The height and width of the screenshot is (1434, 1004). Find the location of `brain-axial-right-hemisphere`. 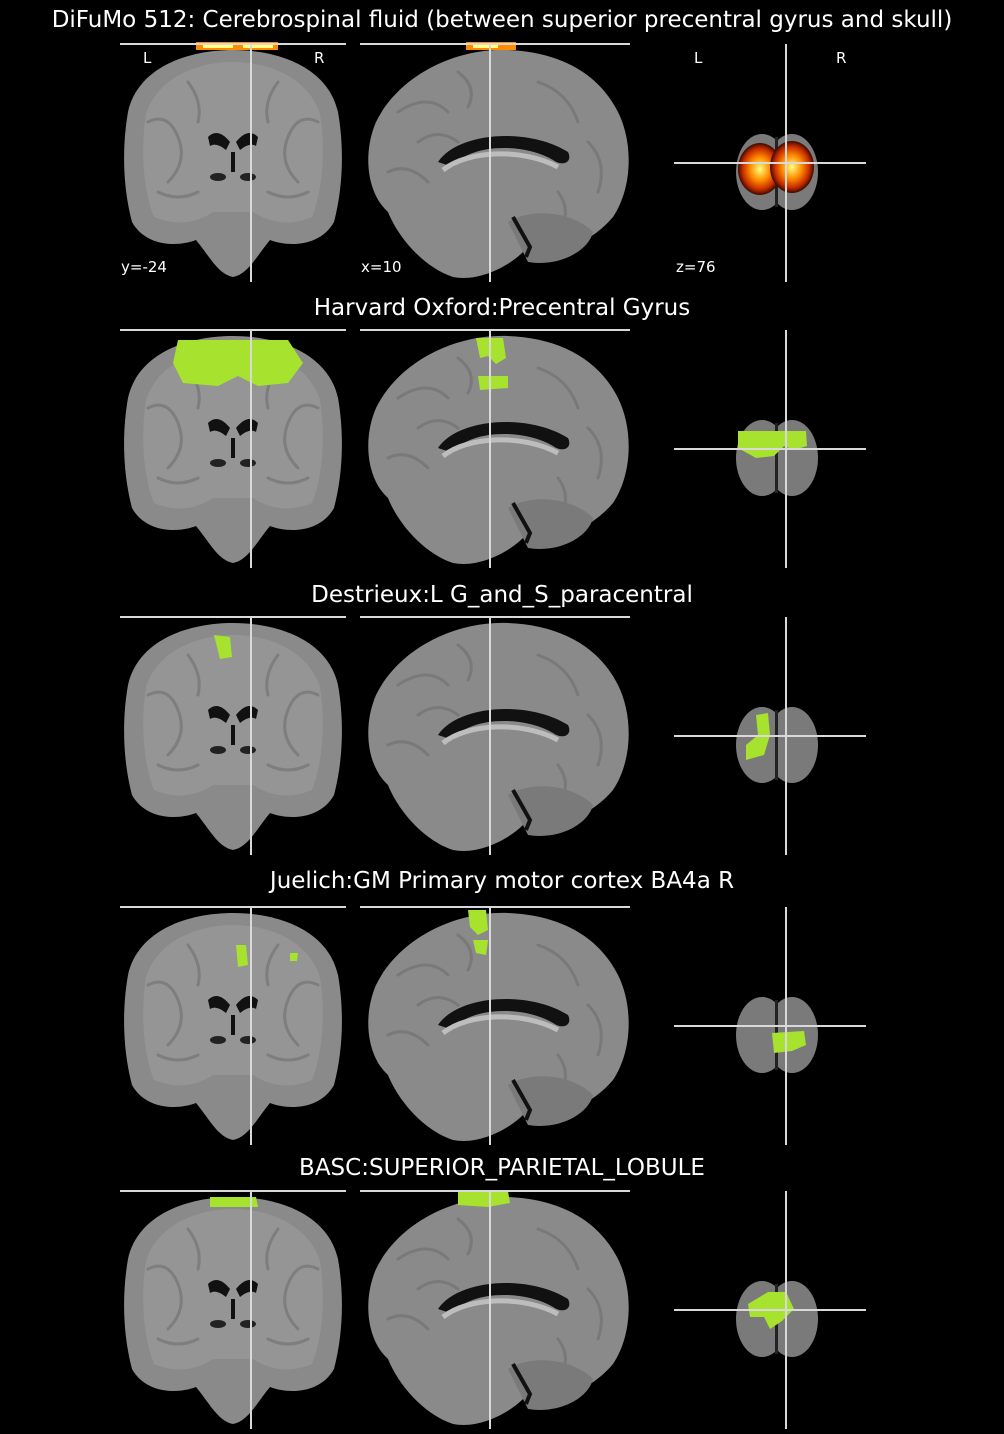

brain-axial-right-hemisphere is located at coordinates (792, 745).